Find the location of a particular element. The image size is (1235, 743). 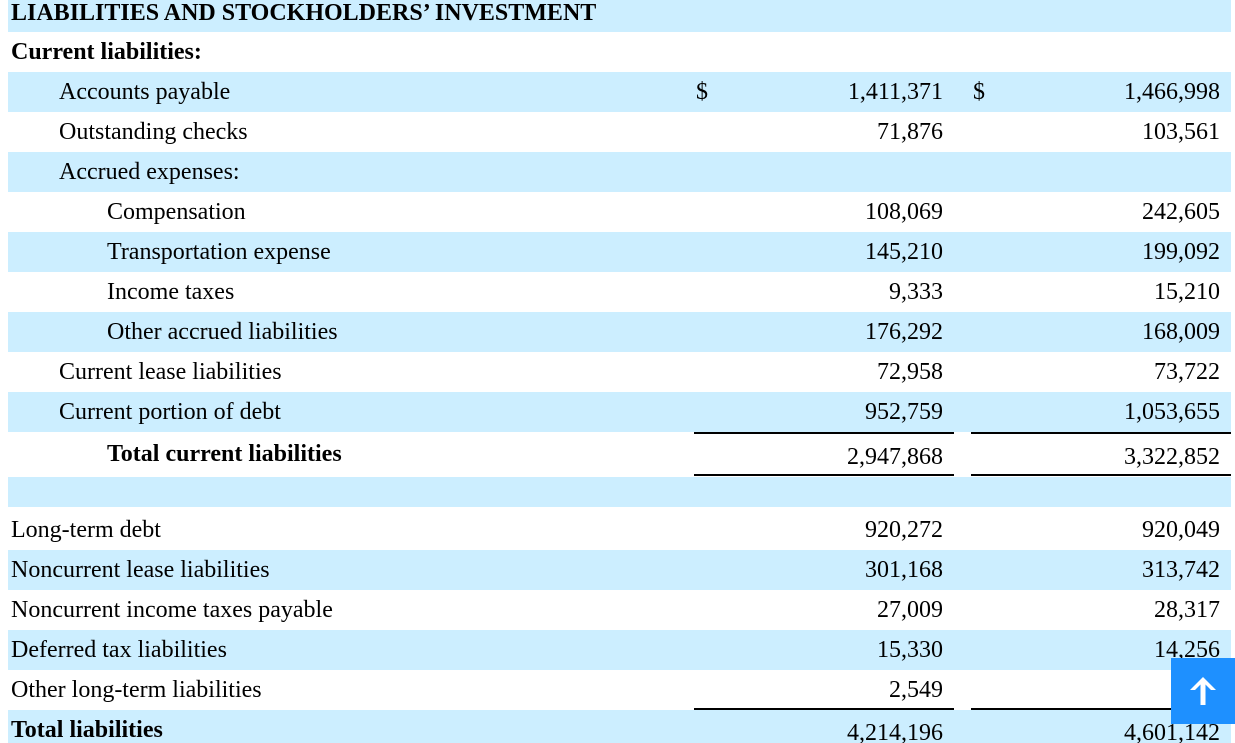

value-current: 9,333 is located at coordinates (916, 292).